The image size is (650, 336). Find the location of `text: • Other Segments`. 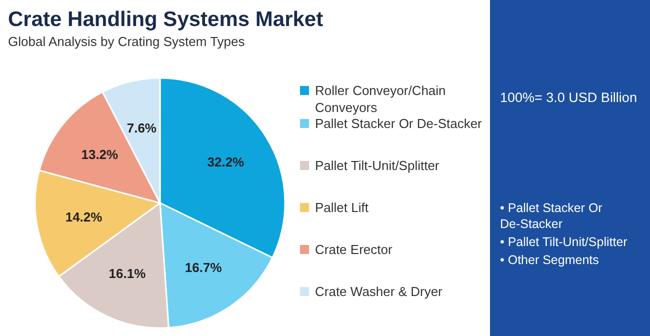

text: • Other Segments is located at coordinates (549, 260).